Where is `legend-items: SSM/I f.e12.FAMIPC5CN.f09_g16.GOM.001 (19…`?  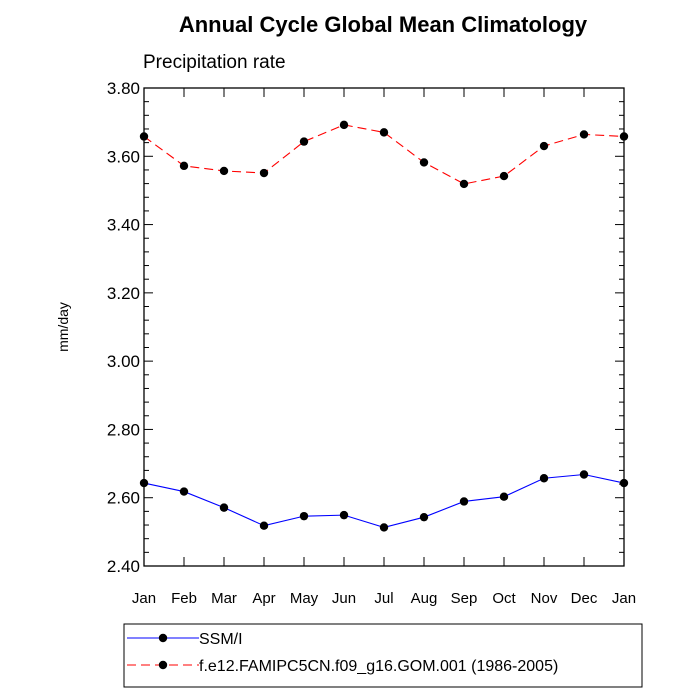 legend-items: SSM/I f.e12.FAMIPC5CN.f09_g16.GOM.001 (19… is located at coordinates (342, 653).